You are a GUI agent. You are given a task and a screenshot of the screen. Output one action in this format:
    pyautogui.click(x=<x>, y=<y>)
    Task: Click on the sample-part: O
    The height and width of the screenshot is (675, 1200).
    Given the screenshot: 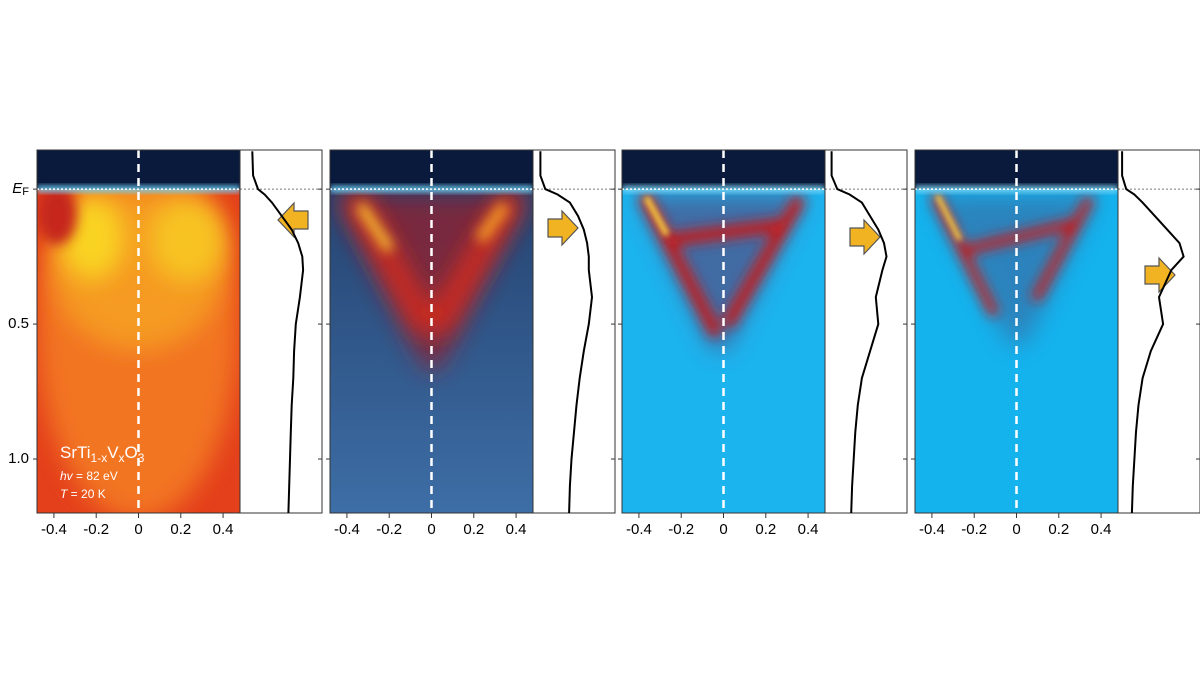 What is the action you would take?
    pyautogui.click(x=131, y=452)
    